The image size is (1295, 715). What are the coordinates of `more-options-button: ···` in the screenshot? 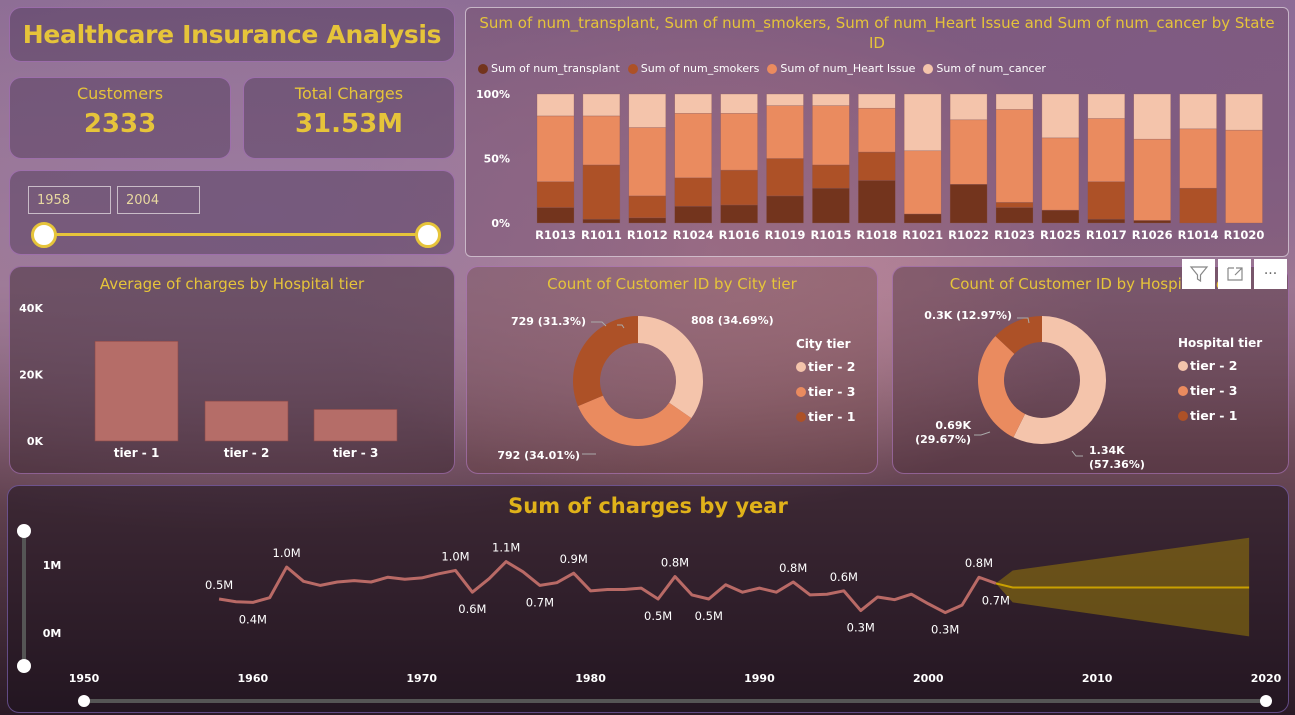 It's located at (1270, 274).